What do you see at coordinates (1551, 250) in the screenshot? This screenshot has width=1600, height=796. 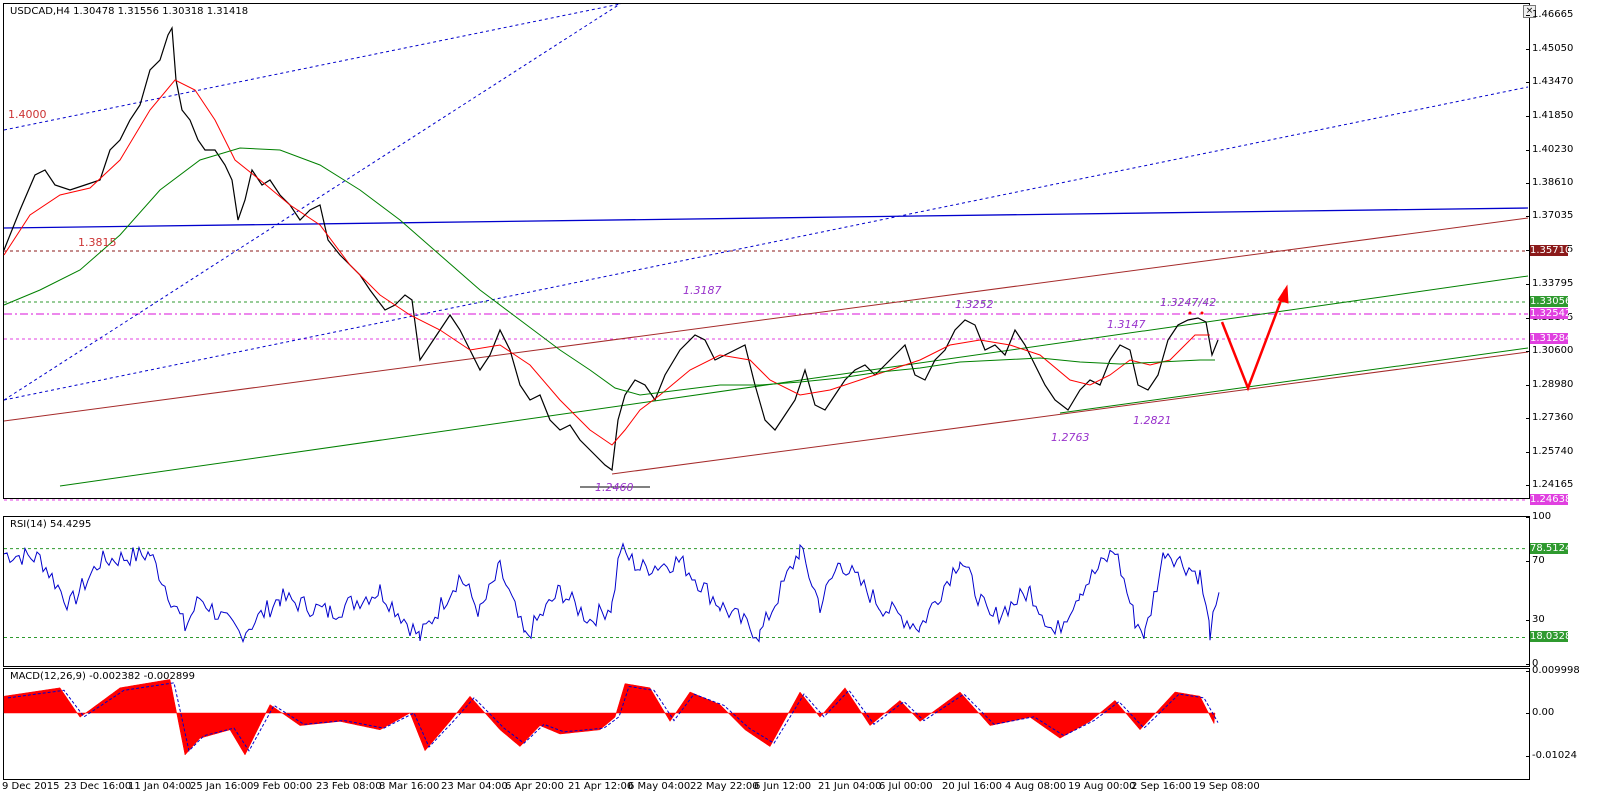 I see `price-level-badge: 1.35710` at bounding box center [1551, 250].